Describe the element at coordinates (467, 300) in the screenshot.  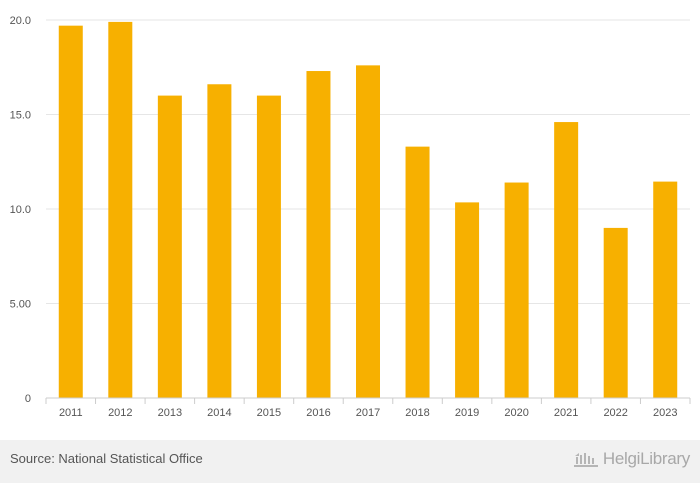
I see `bar-2019` at that location.